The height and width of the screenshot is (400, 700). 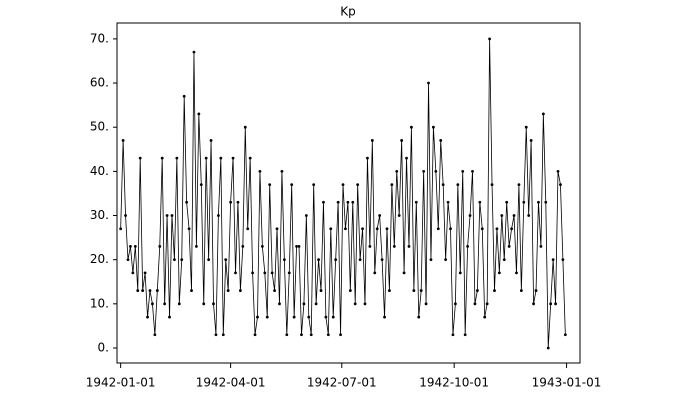 What do you see at coordinates (103, 347) in the screenshot?
I see `y-tick-label: 0.` at bounding box center [103, 347].